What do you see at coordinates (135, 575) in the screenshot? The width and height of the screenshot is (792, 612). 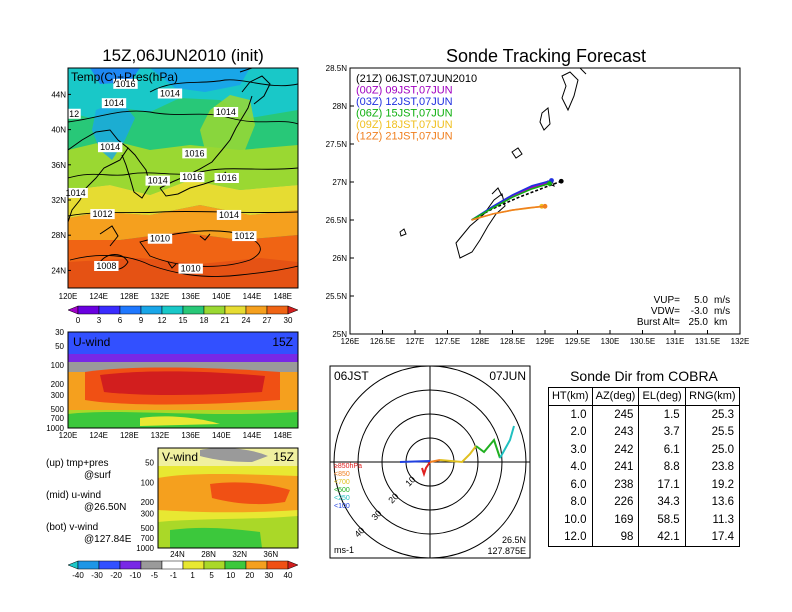 I see `wind-colorbar-label: -10` at bounding box center [135, 575].